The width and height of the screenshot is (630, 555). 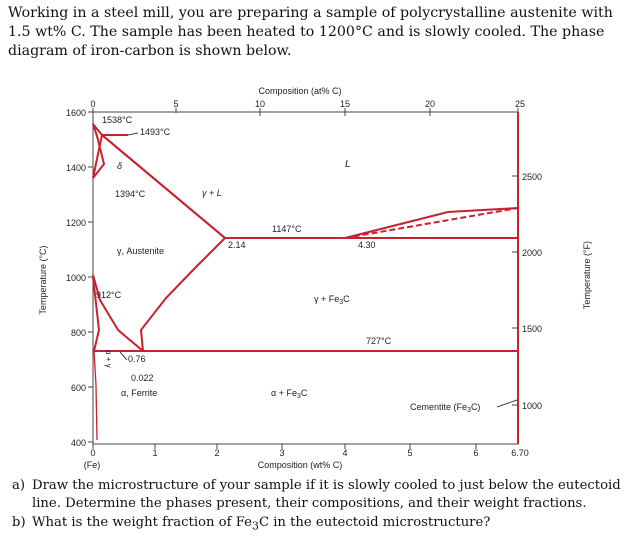 What do you see at coordinates (344, 453) in the screenshot?
I see `bottom-tick-label: 4` at bounding box center [344, 453].